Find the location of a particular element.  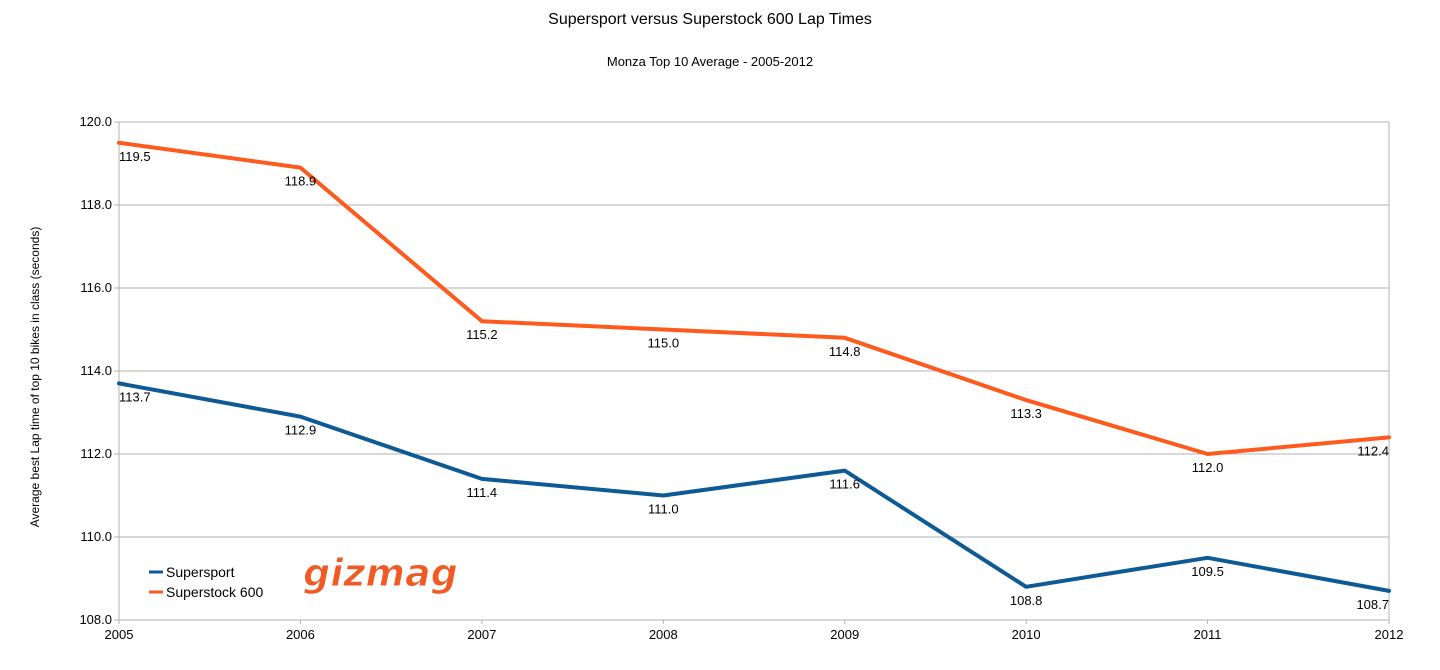

y-tick-labels: 108.0 110.0 112.0 114.0 116.0 118.0 120.0 is located at coordinates (95, 370).